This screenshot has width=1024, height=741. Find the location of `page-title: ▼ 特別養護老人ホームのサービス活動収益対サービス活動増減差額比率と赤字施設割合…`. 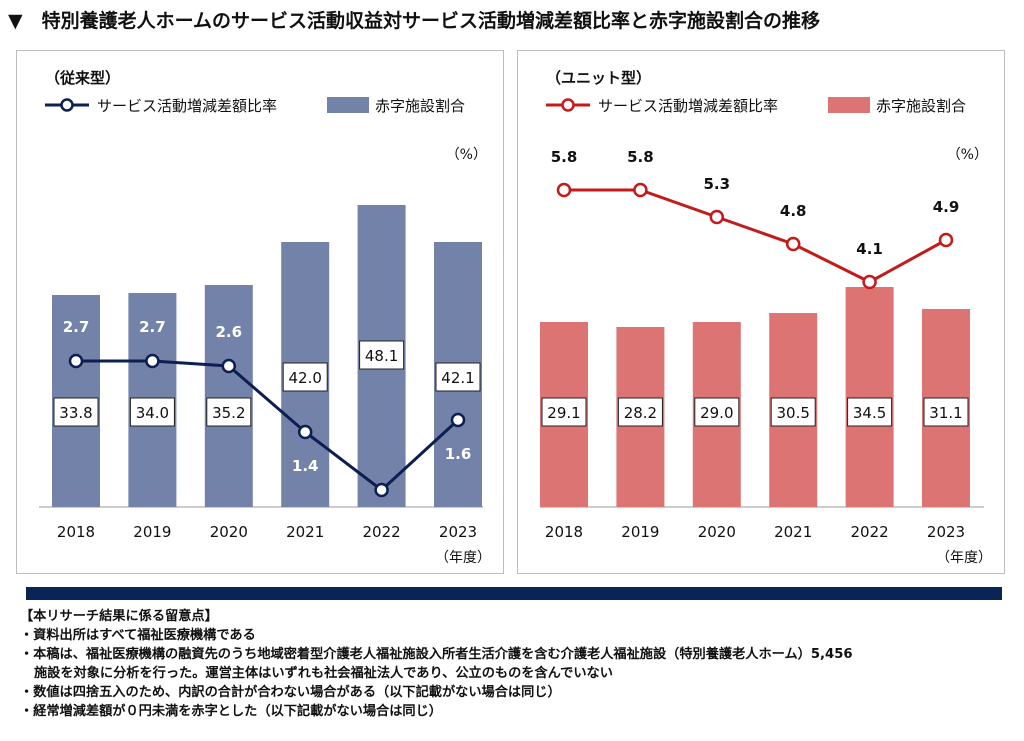

page-title: ▼ 特別養護老人ホームのサービス活動収益対サービス活動増減差額比率と赤字施設割合… is located at coordinates (414, 21).